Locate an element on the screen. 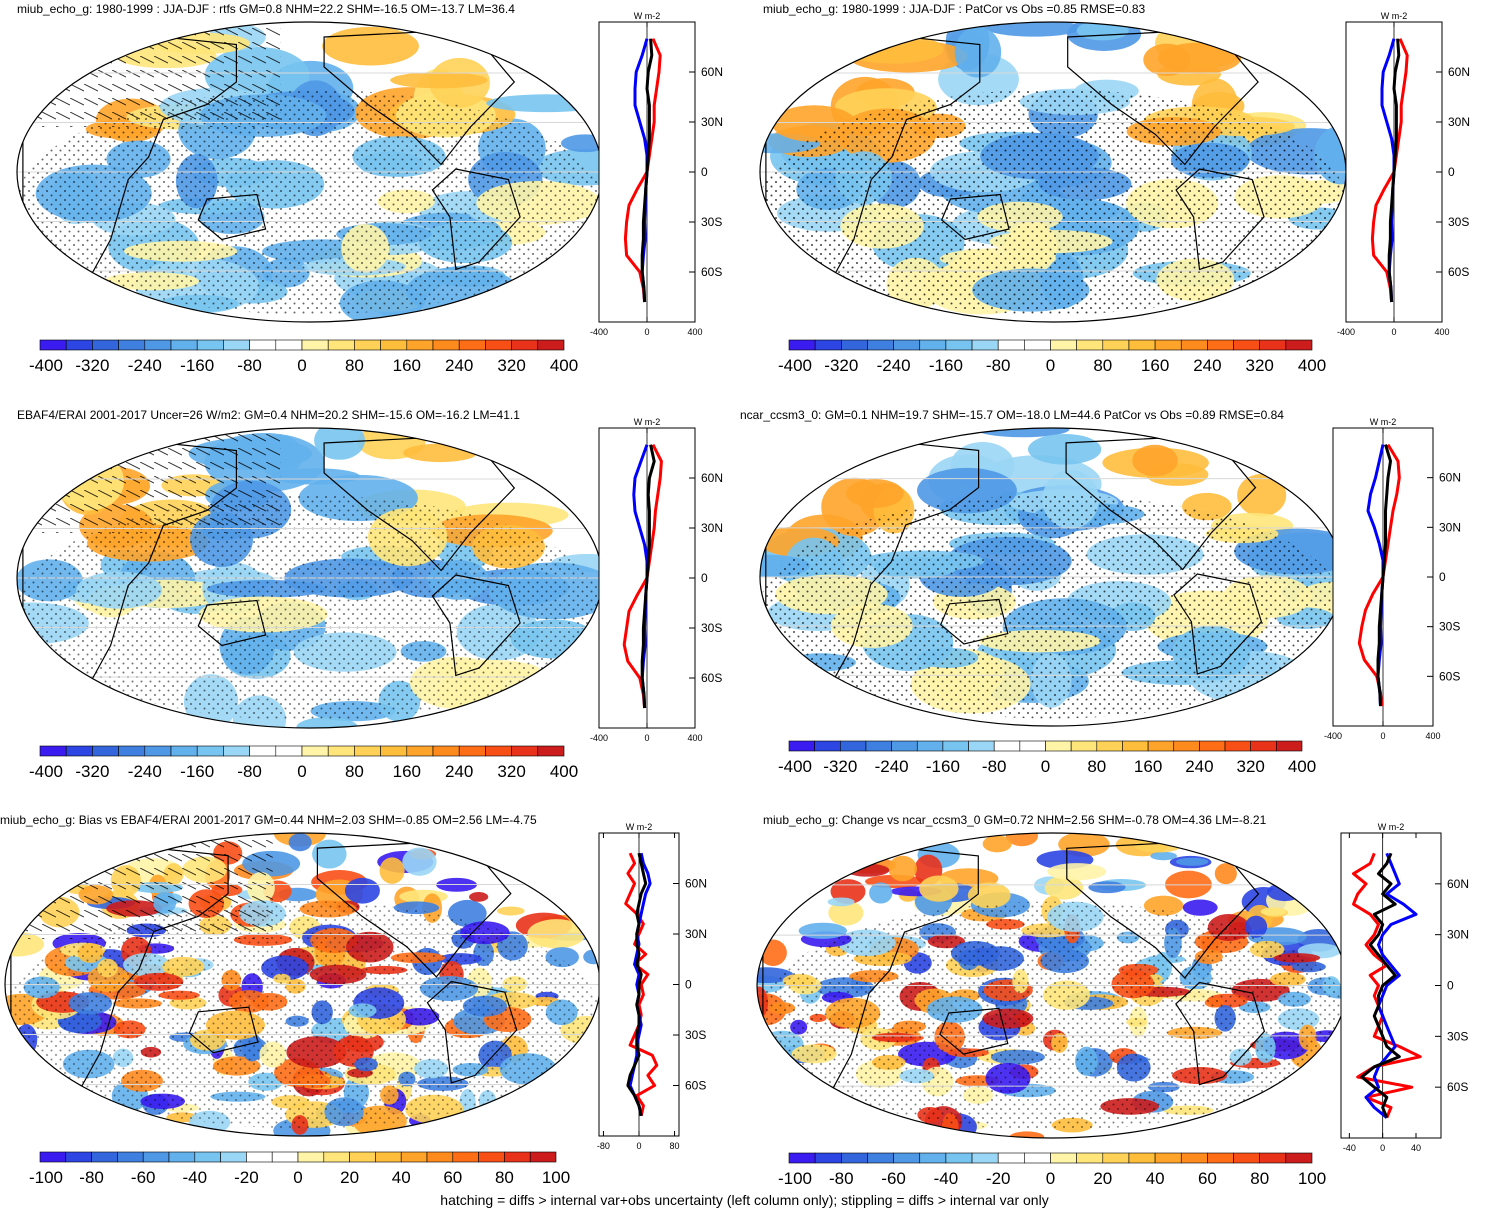  x-tick-label: 40 is located at coordinates (1416, 1148).